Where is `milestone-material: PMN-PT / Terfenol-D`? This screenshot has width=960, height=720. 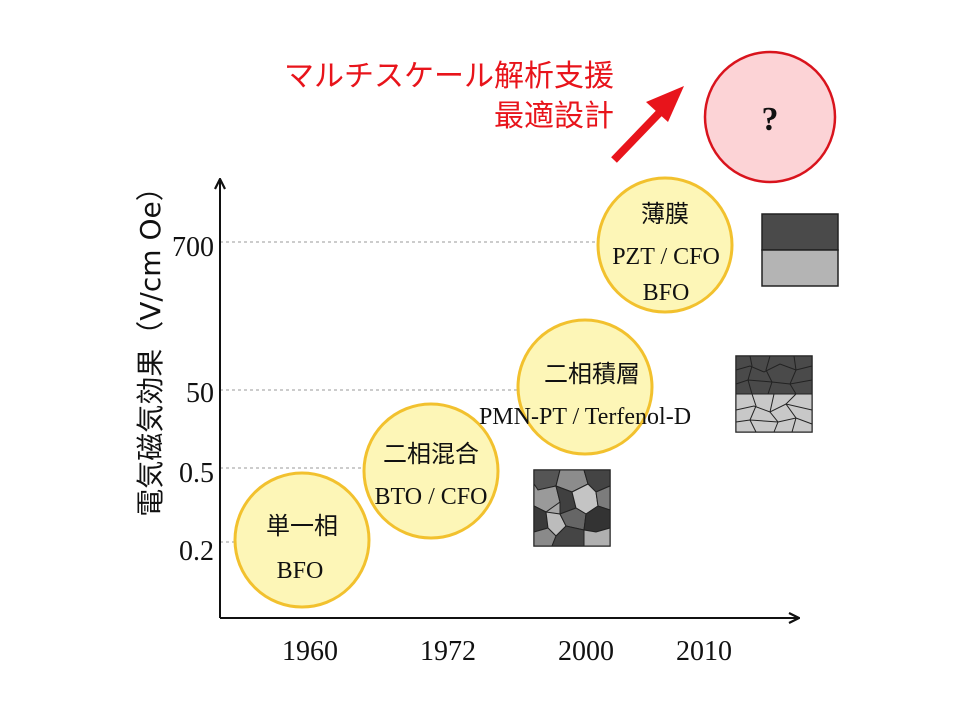 milestone-material: PMN-PT / Terfenol-D is located at coordinates (585, 417).